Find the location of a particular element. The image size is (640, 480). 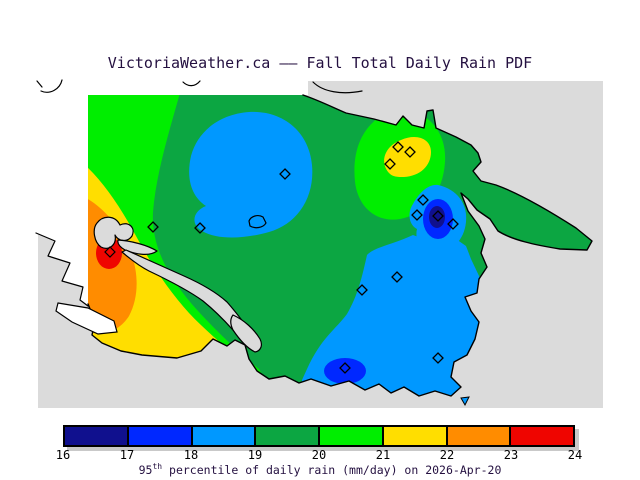

field-21-22-west is located at coordinates (164, 274).